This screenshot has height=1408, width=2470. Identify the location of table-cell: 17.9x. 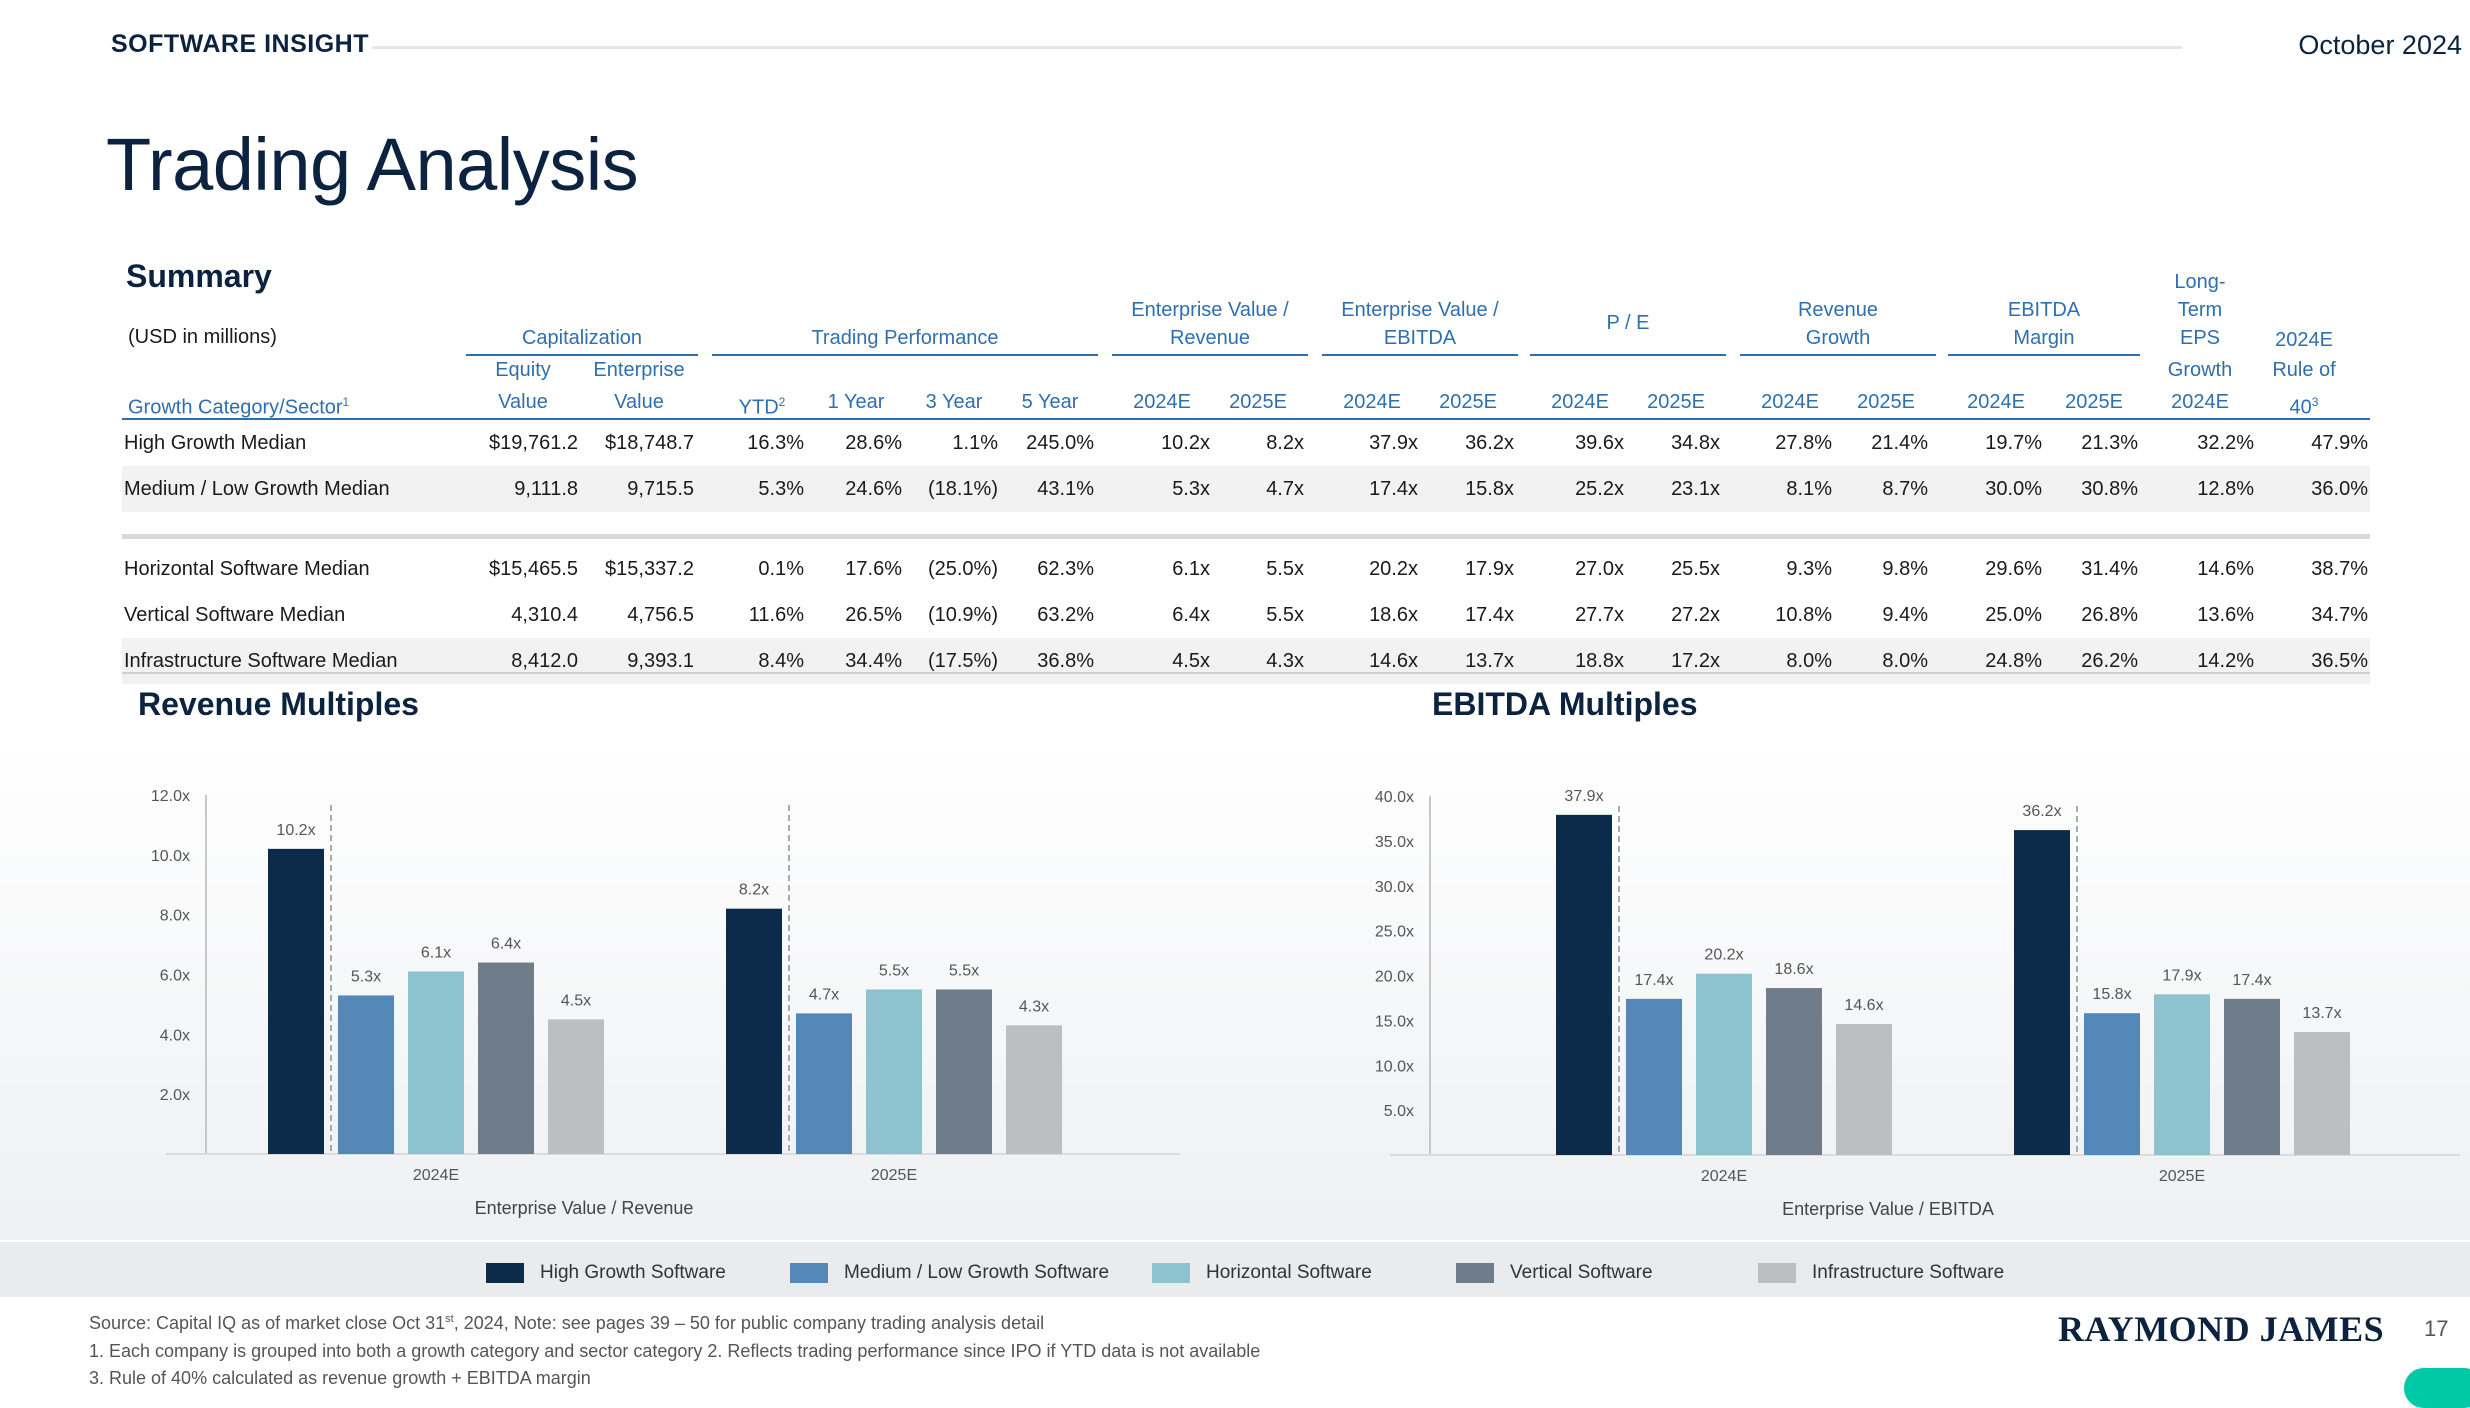
(1489, 569).